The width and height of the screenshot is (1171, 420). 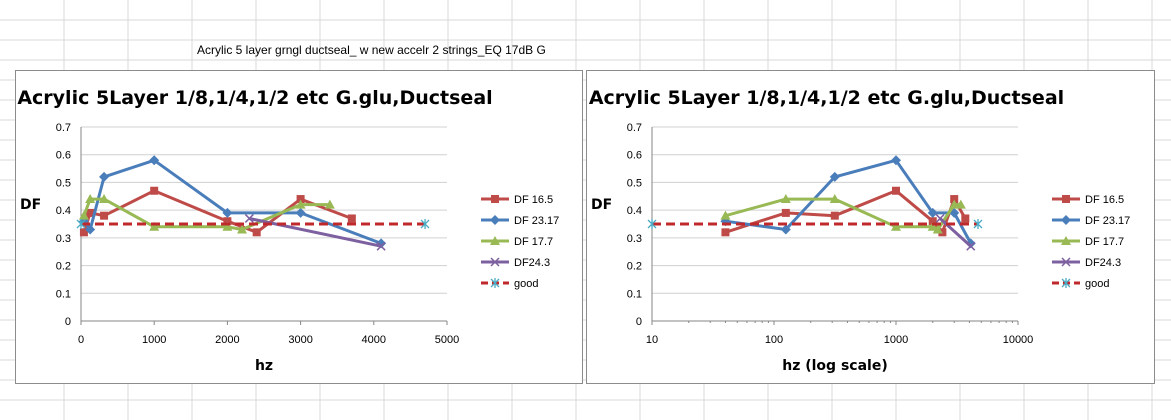 I want to click on x-tick-label: 5000, so click(x=447, y=340).